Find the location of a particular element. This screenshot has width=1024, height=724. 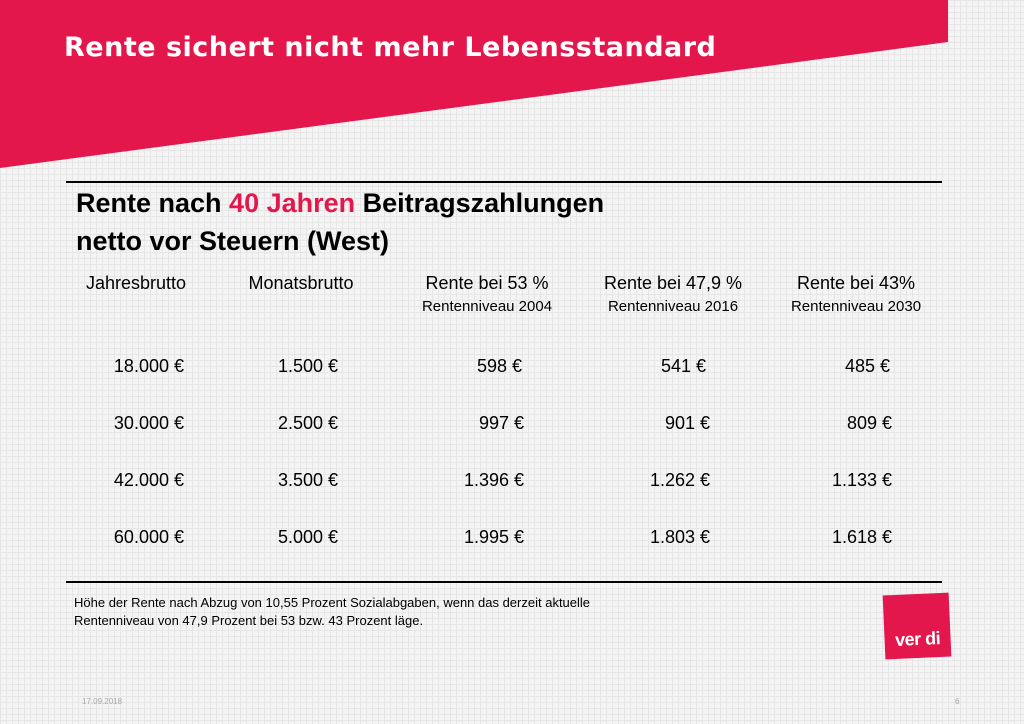

heading-line1-post: Beitragszahlungen is located at coordinates (480, 203).